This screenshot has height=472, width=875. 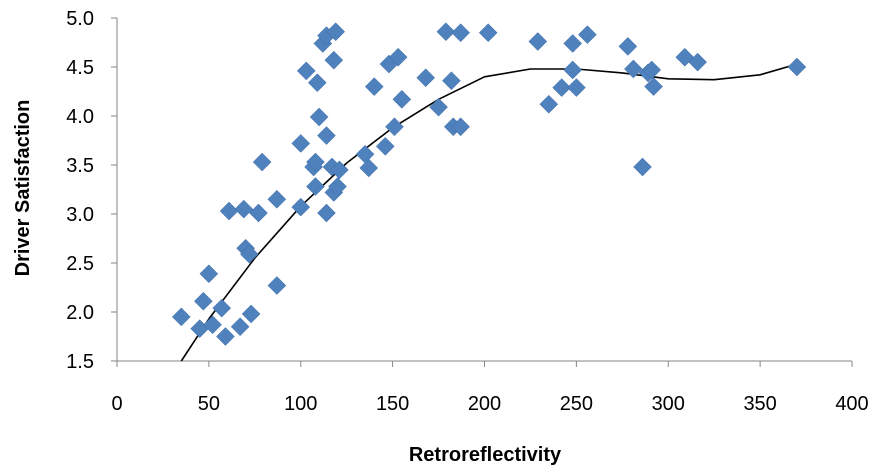 What do you see at coordinates (392, 404) in the screenshot?
I see `x-tick-label: 150` at bounding box center [392, 404].